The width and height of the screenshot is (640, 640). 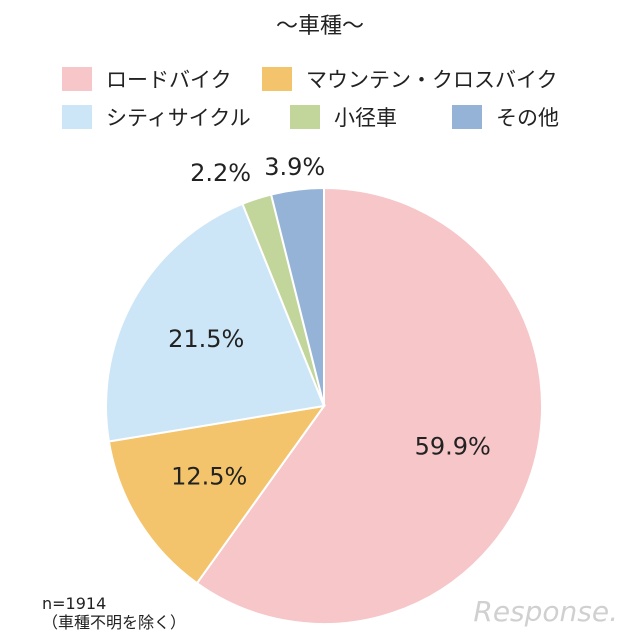 I want to click on data-label-small: 2.2%, so click(x=220, y=173).